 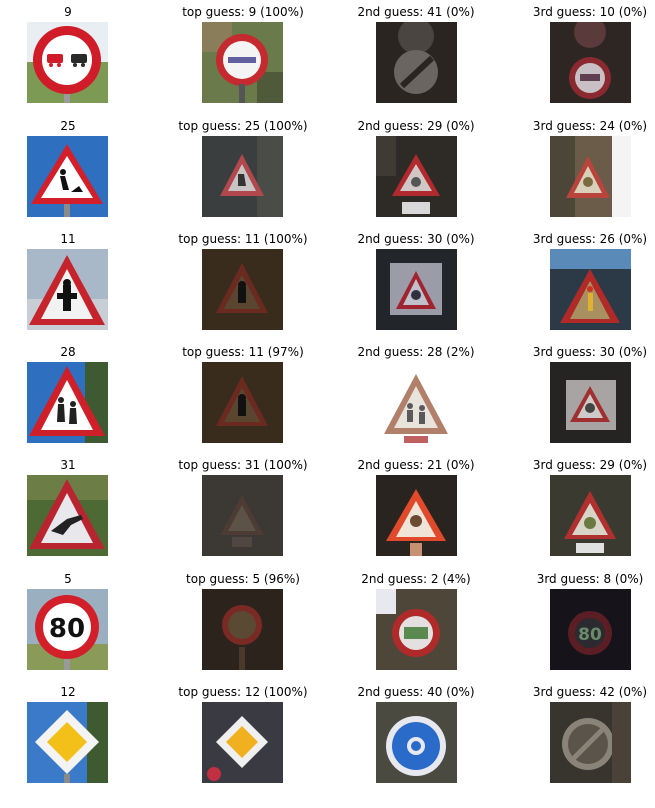 I want to click on guess-label: 2nd guess: 40 (0%), so click(x=416, y=692).